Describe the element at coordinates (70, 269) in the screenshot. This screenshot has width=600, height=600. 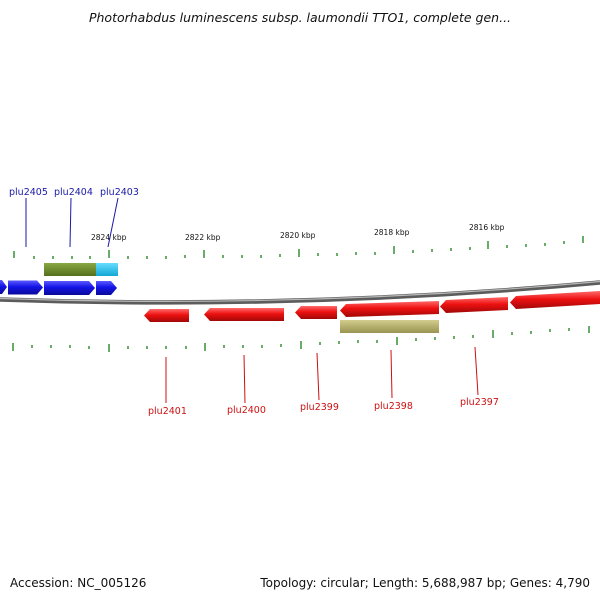
I see `feature-olive-block` at that location.